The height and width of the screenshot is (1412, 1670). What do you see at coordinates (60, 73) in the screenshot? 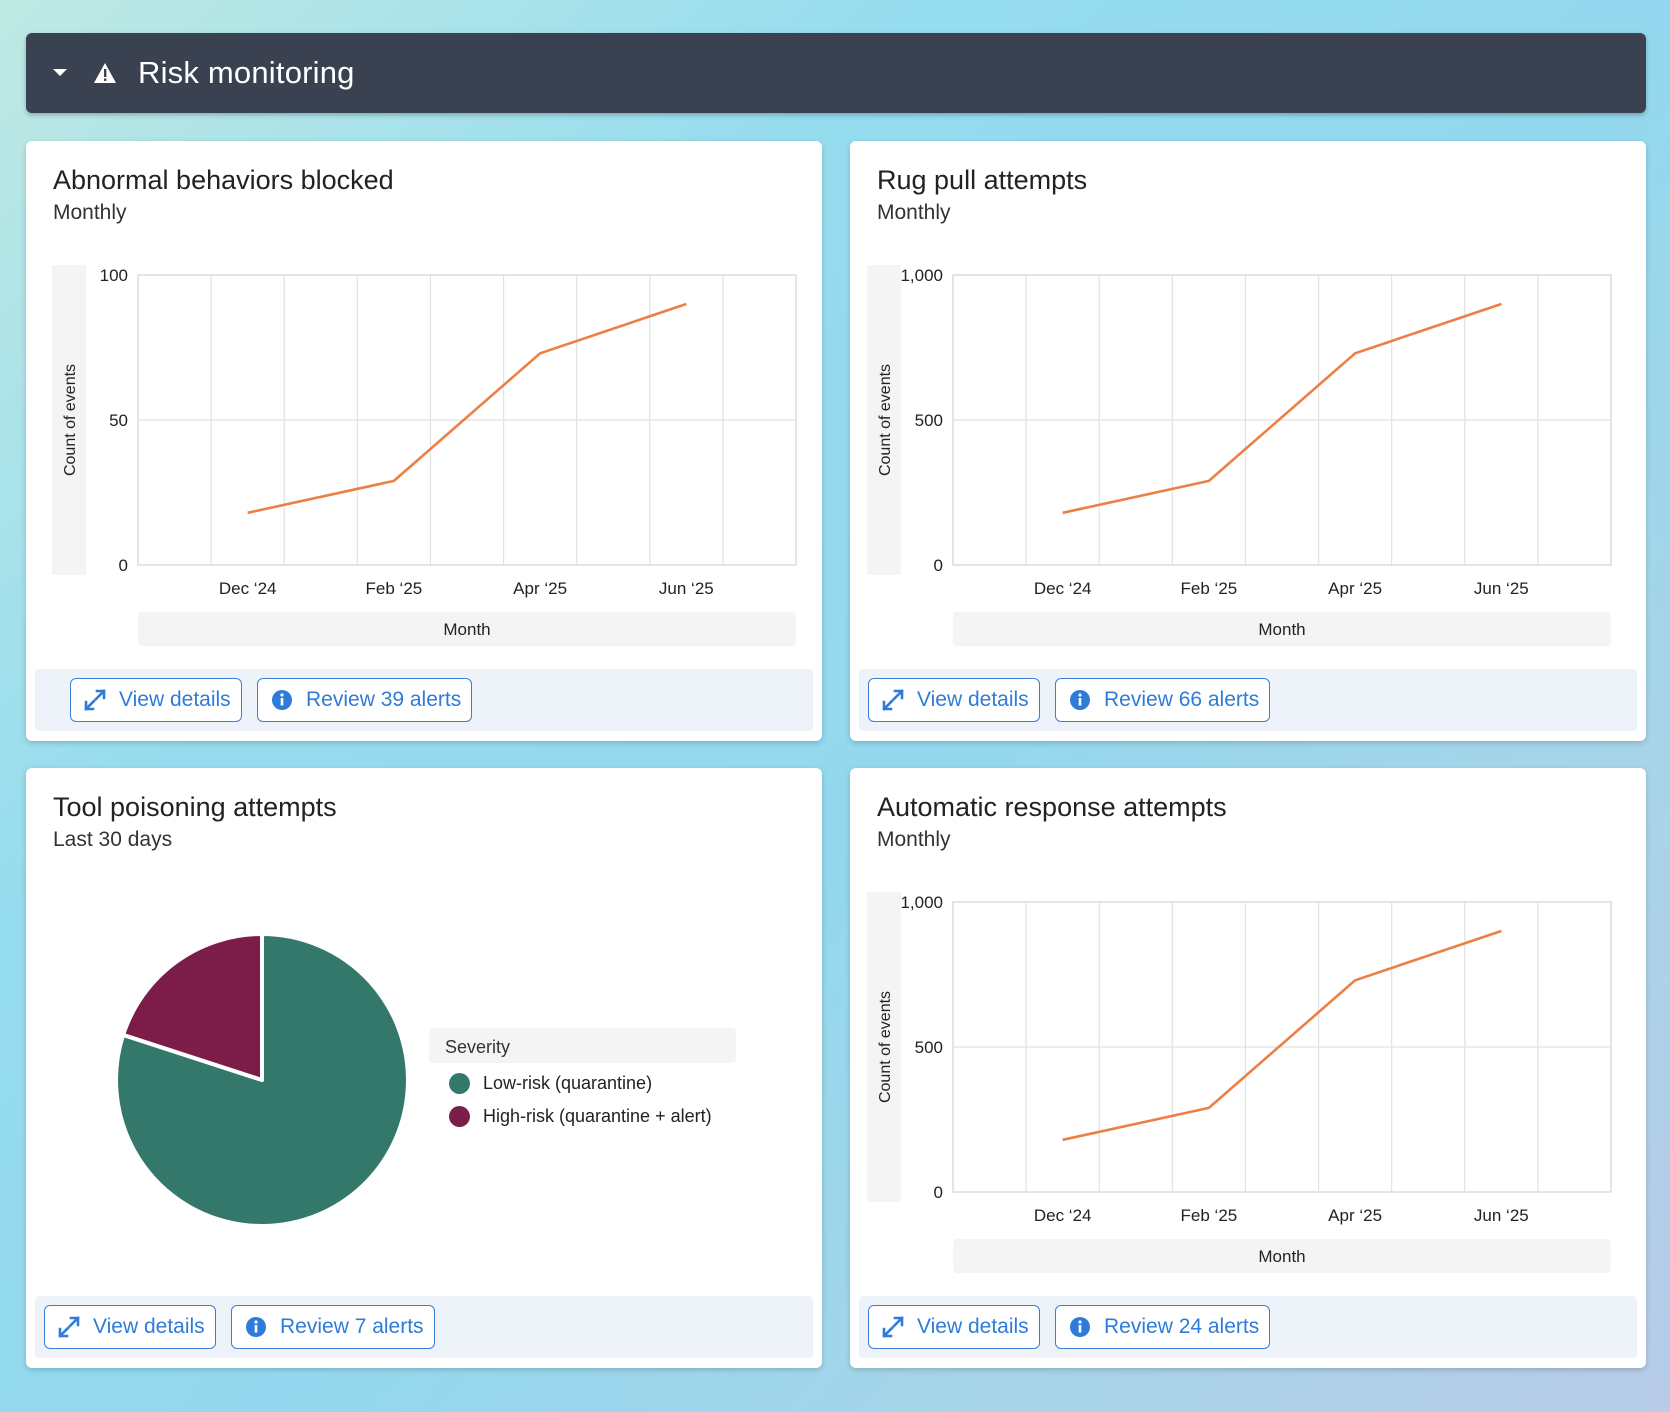
I see `caret-down-icon` at bounding box center [60, 73].